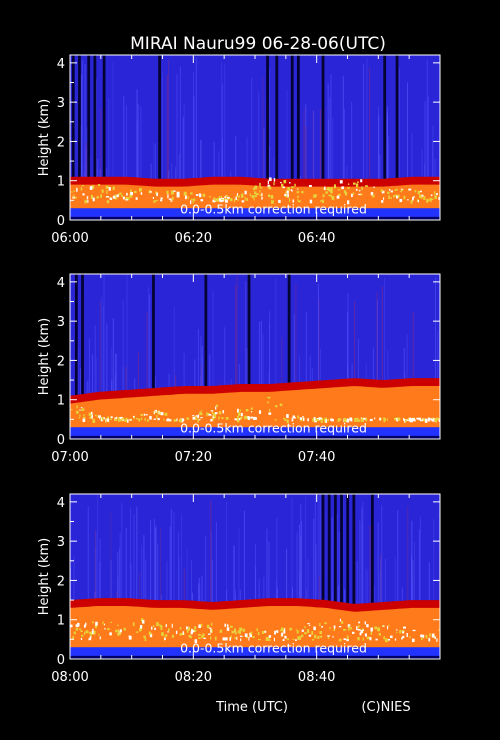  Describe the element at coordinates (61, 361) in the screenshot. I see `y-tick-label: 2` at that location.